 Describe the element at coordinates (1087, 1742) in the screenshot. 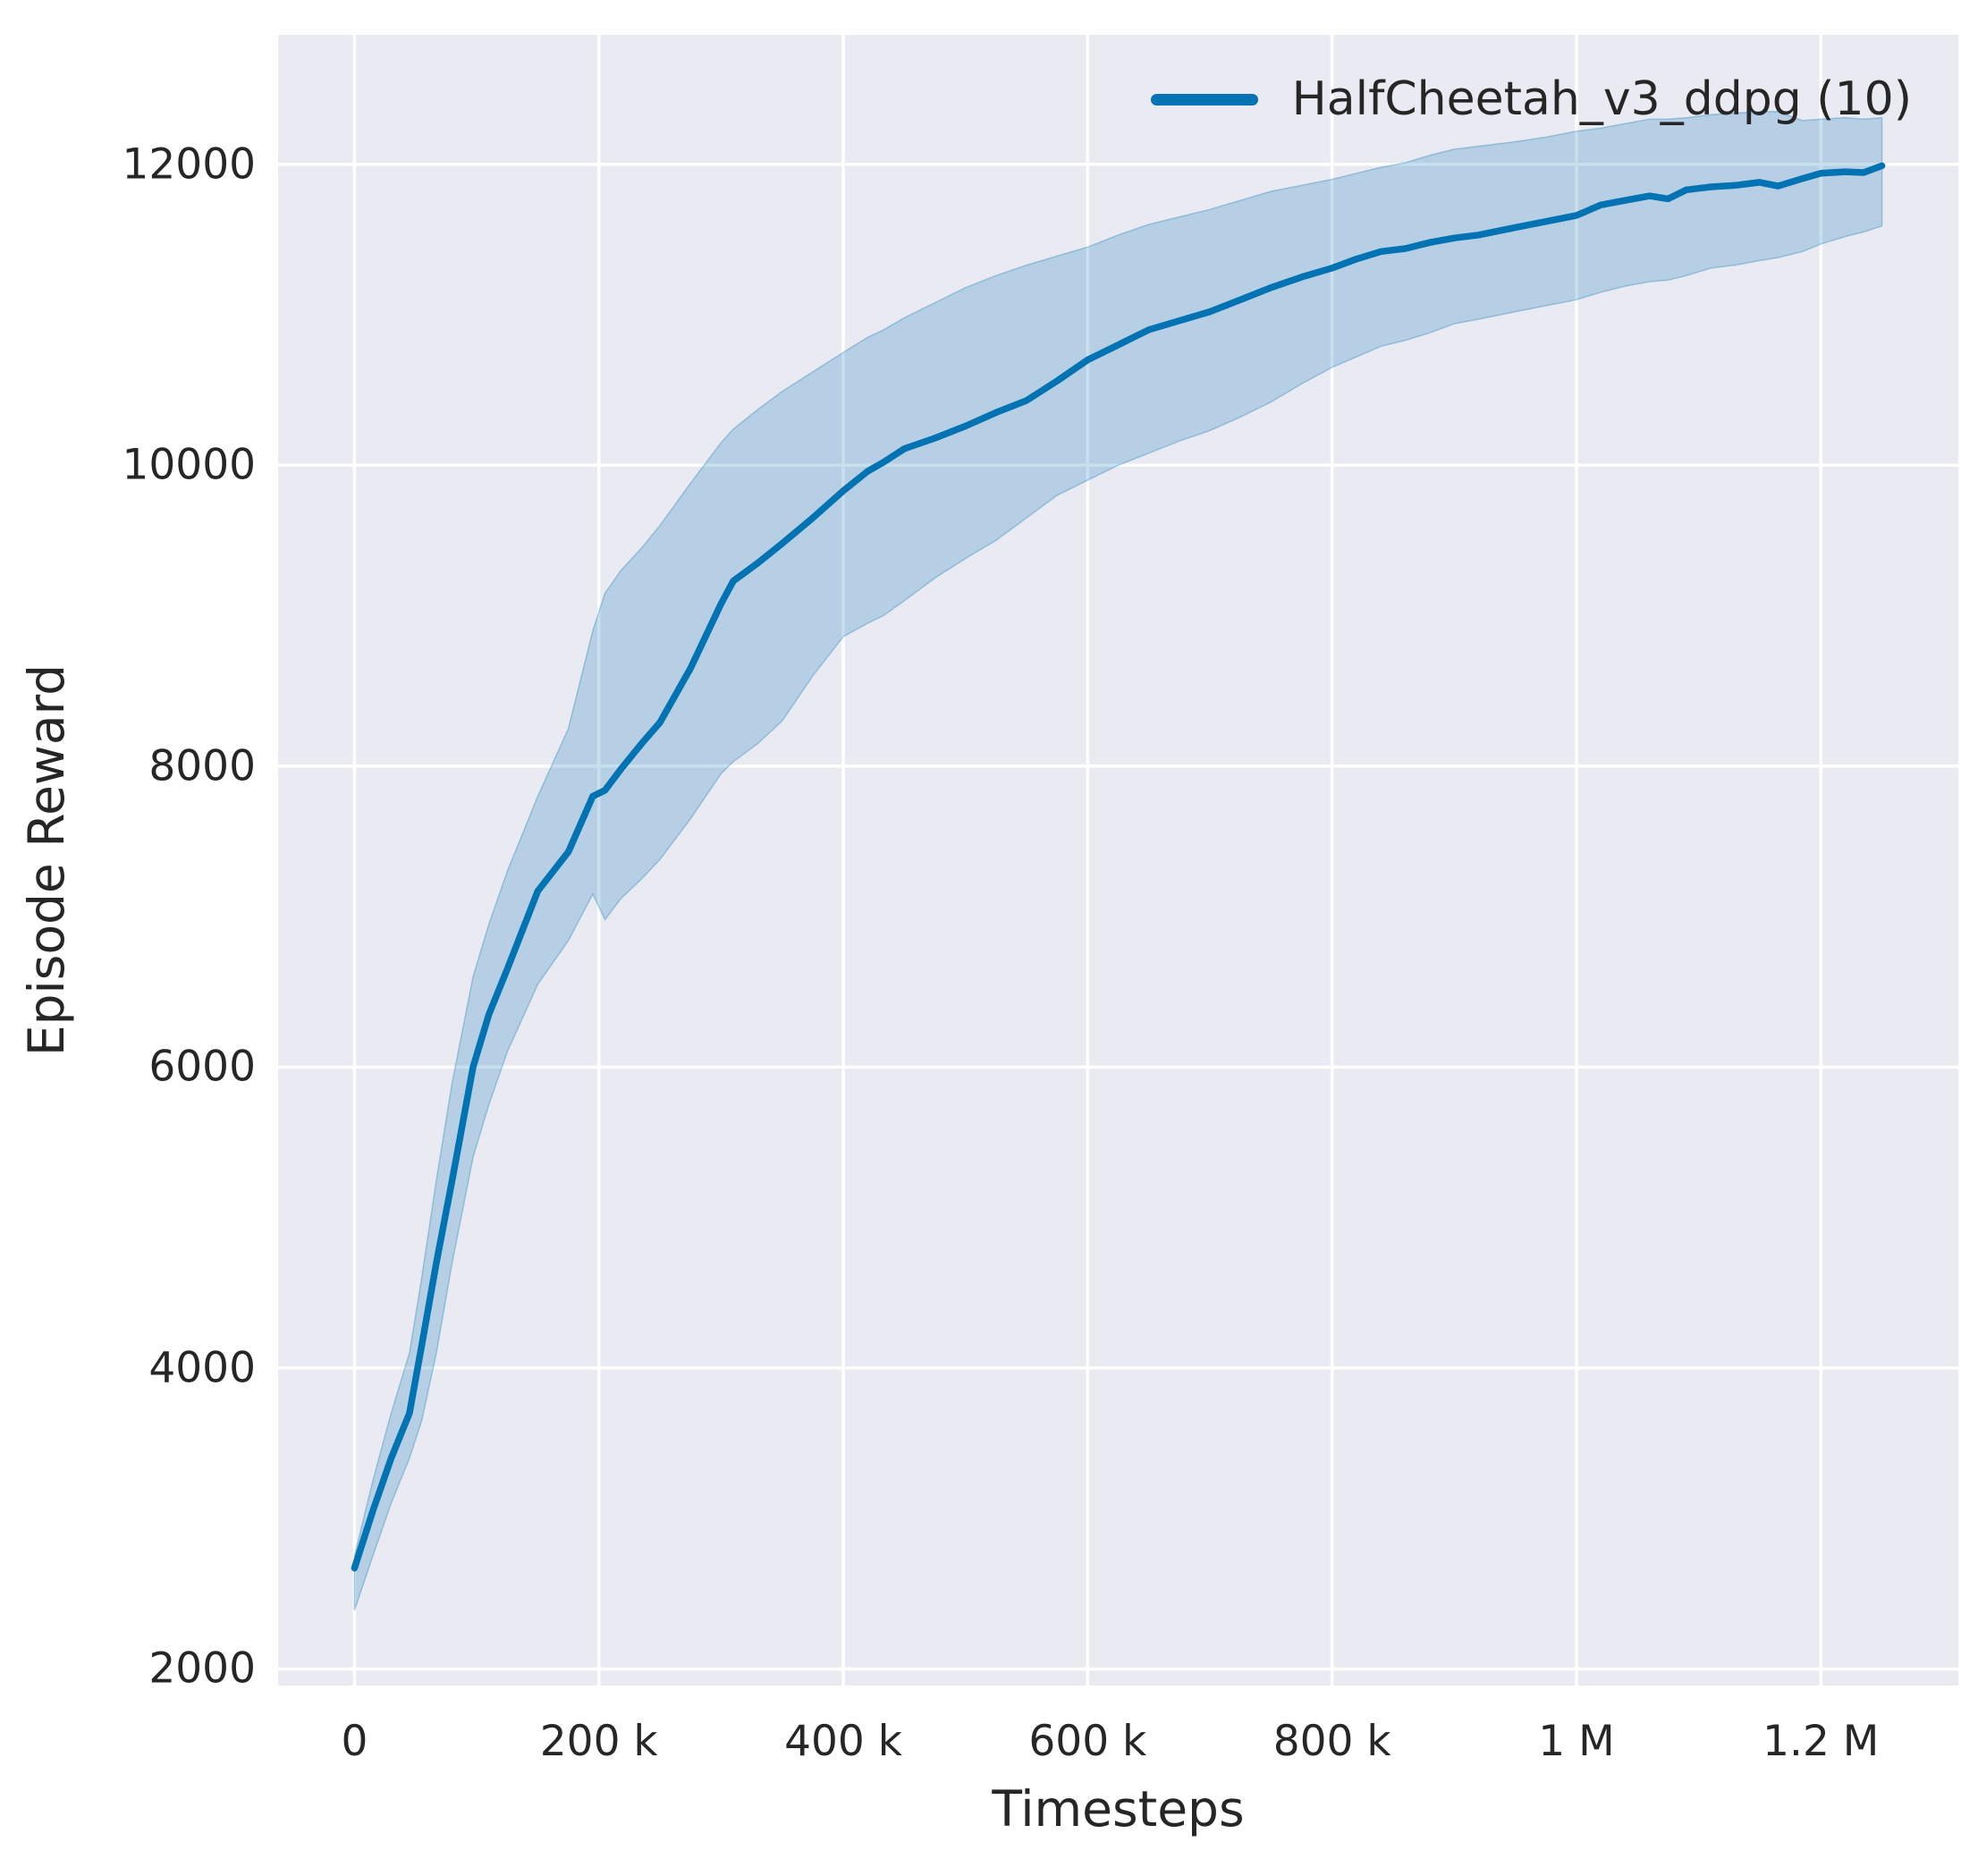

I see `x-tick-label: 600 k` at that location.